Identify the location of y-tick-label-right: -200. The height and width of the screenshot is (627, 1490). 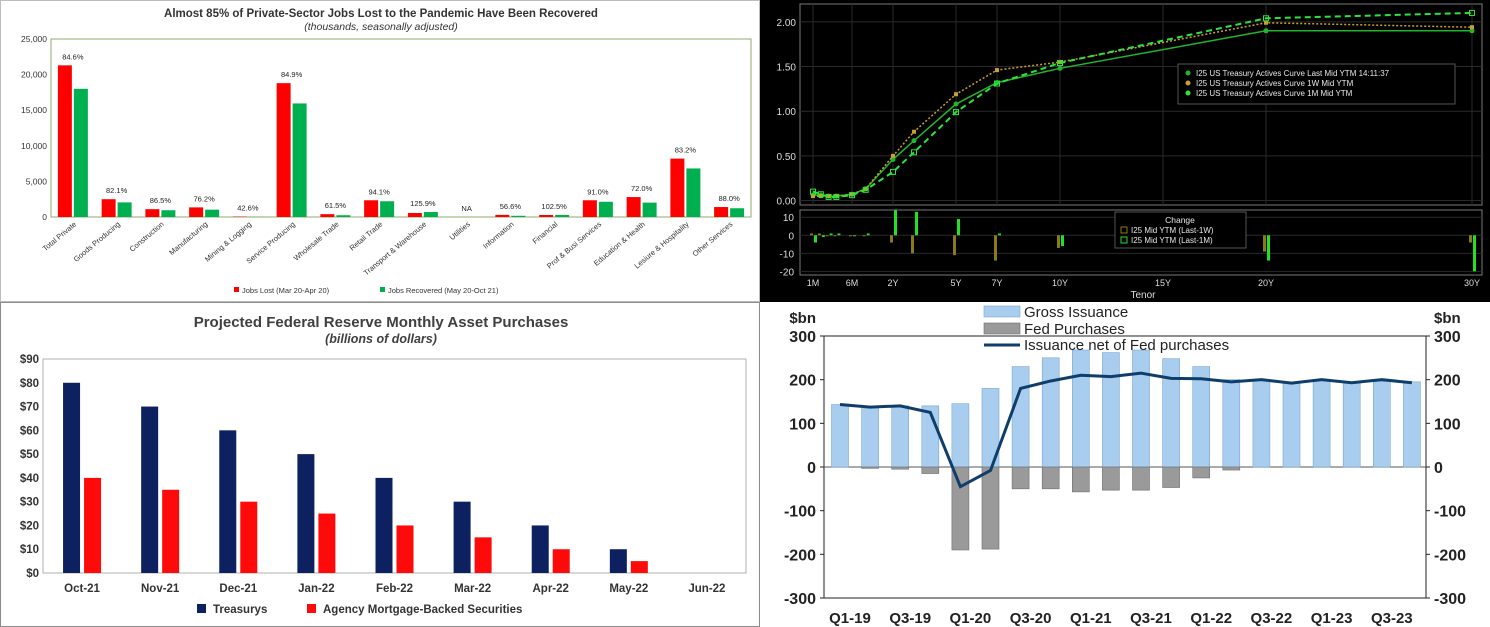
(1450, 555).